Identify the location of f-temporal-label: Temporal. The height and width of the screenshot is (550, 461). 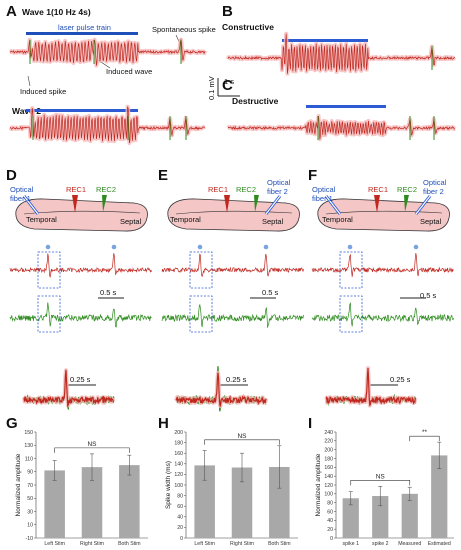
(337, 219).